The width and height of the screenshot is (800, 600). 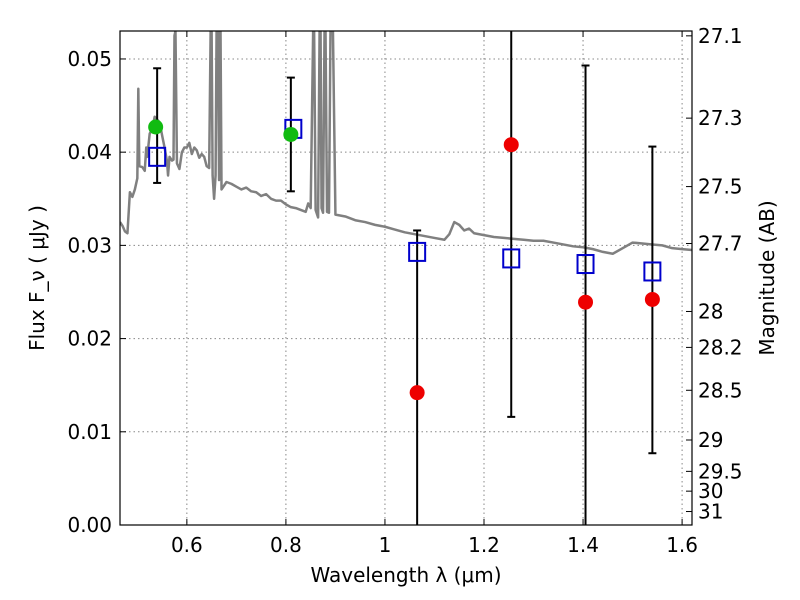 I want to click on y2-tick-label: 28.2, so click(x=720, y=347).